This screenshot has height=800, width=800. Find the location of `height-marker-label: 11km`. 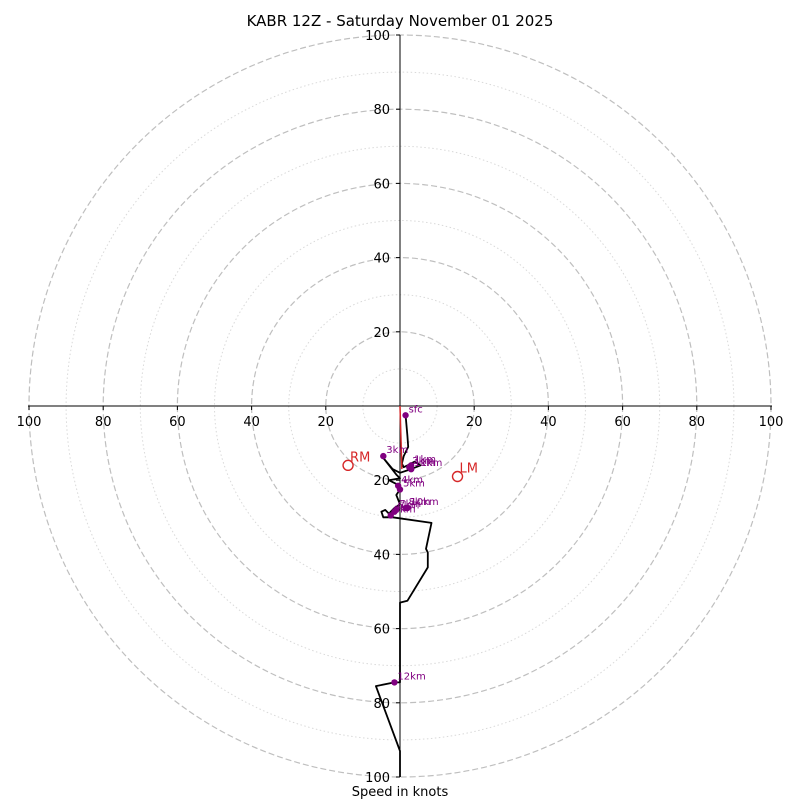

height-marker-label: 11km is located at coordinates (428, 463).